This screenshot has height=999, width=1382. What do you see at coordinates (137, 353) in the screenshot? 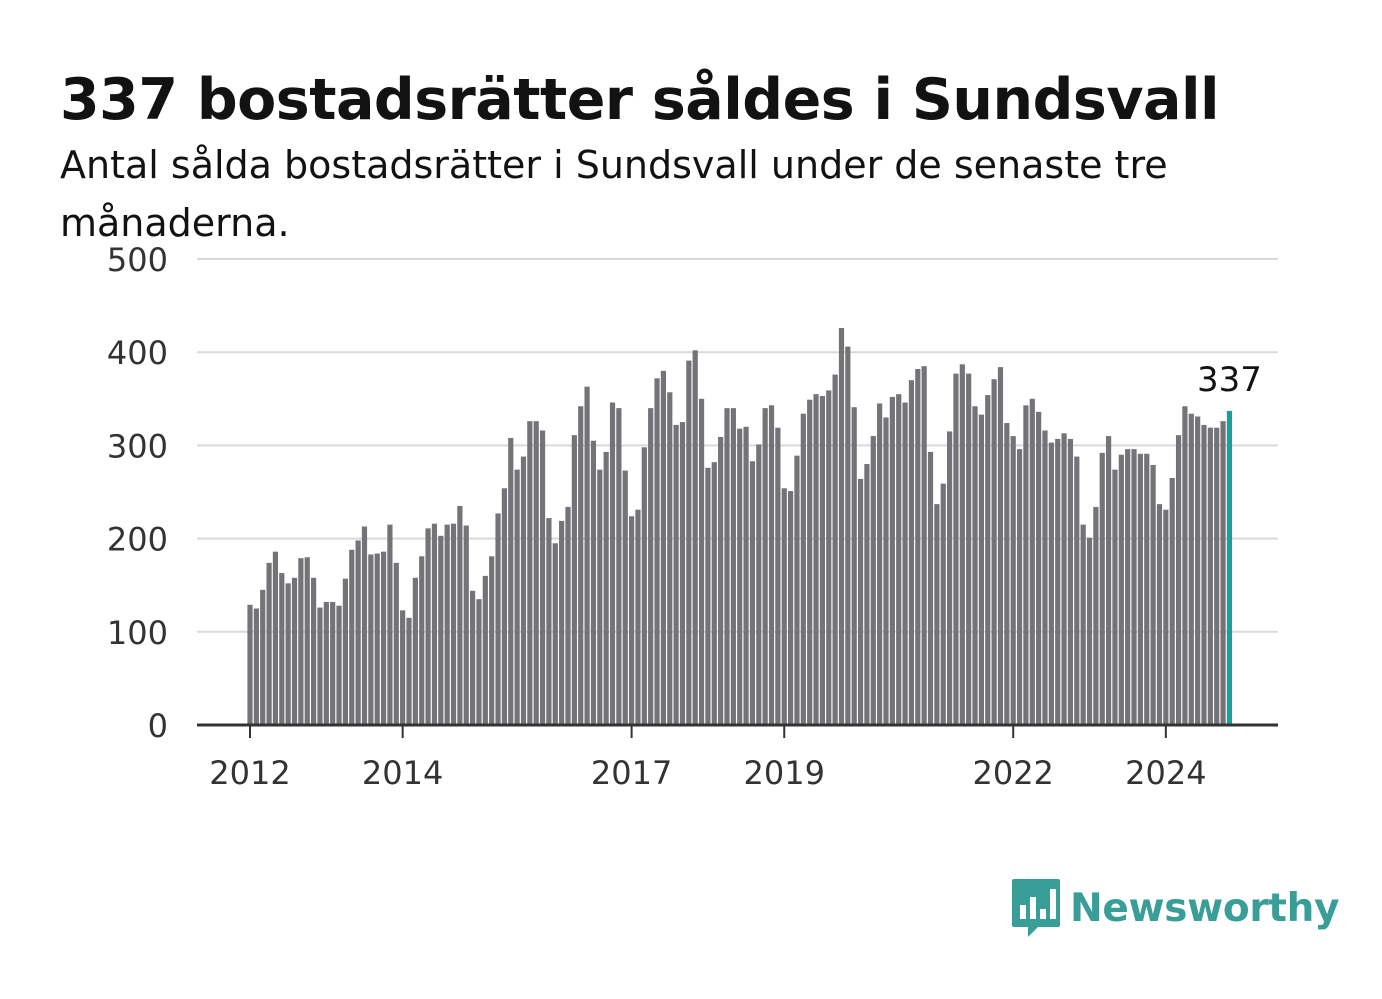
I see `y-tick-label: 400` at bounding box center [137, 353].